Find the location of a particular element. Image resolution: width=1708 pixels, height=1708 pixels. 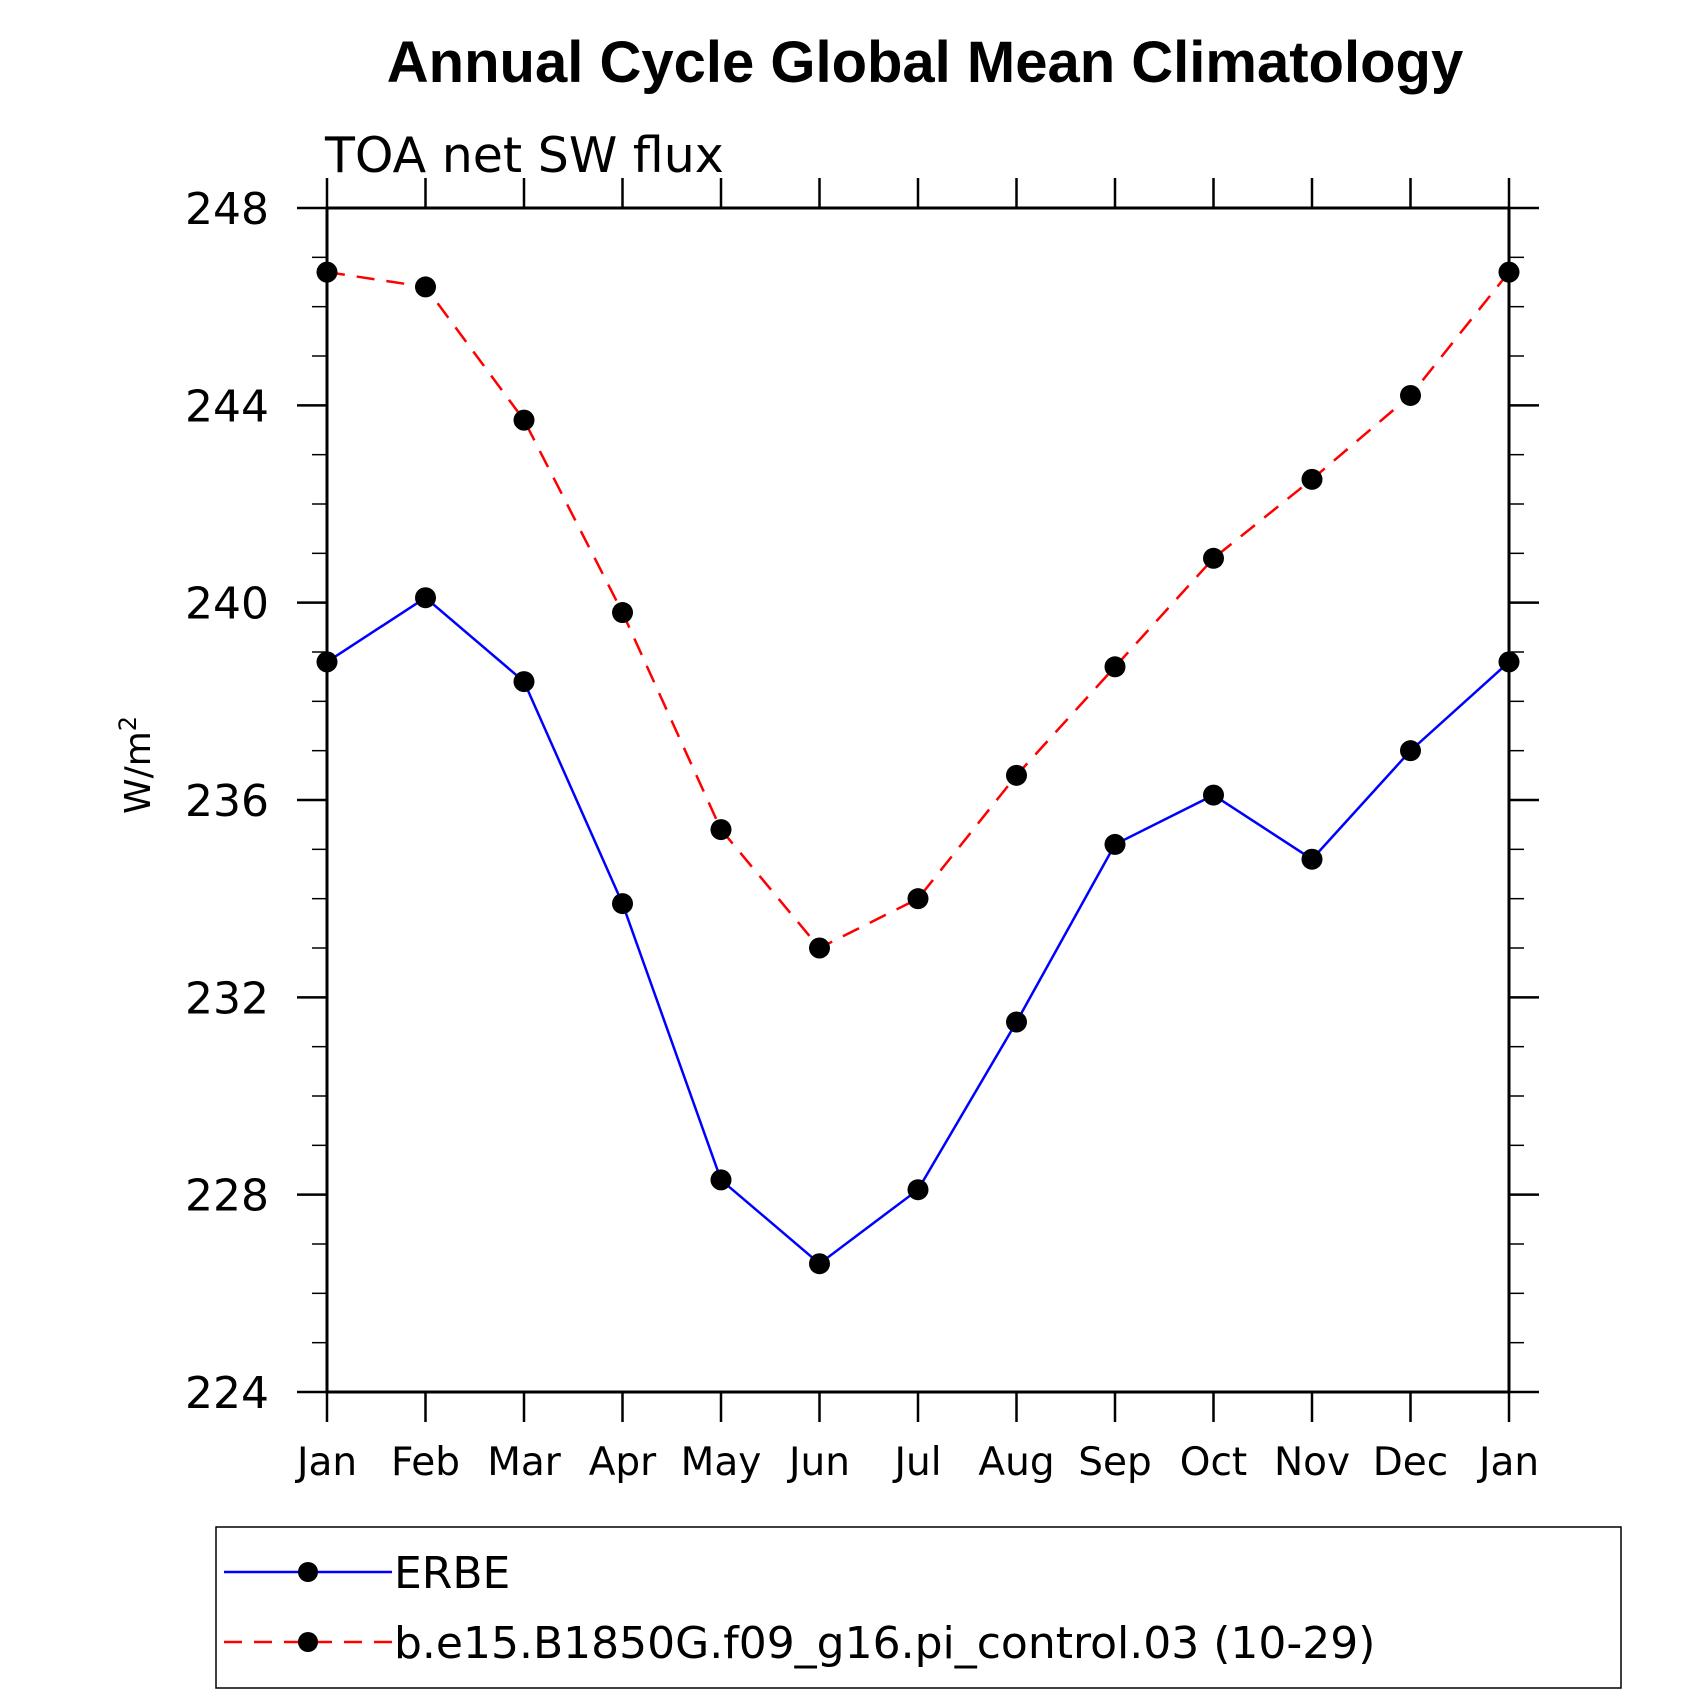

x-tick-label: Jul is located at coordinates (916, 1462).